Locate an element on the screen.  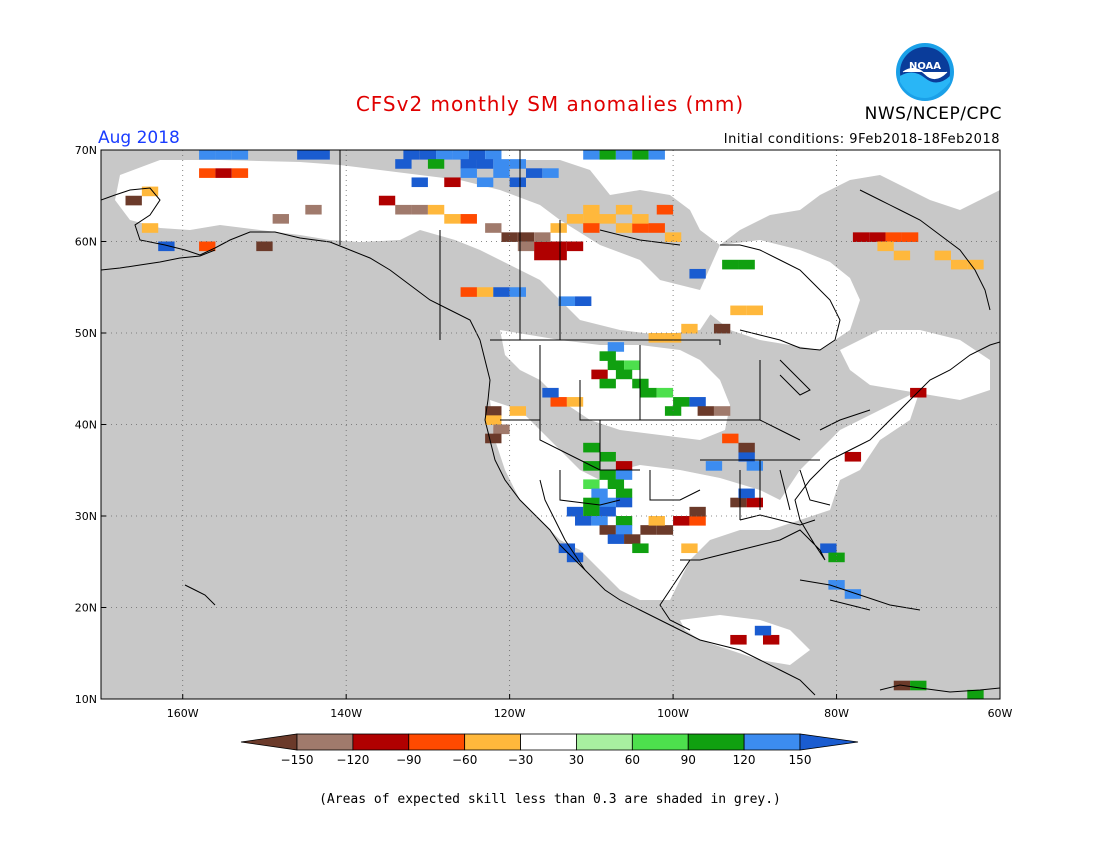
lon-tick-label: 140W is located at coordinates (346, 713).